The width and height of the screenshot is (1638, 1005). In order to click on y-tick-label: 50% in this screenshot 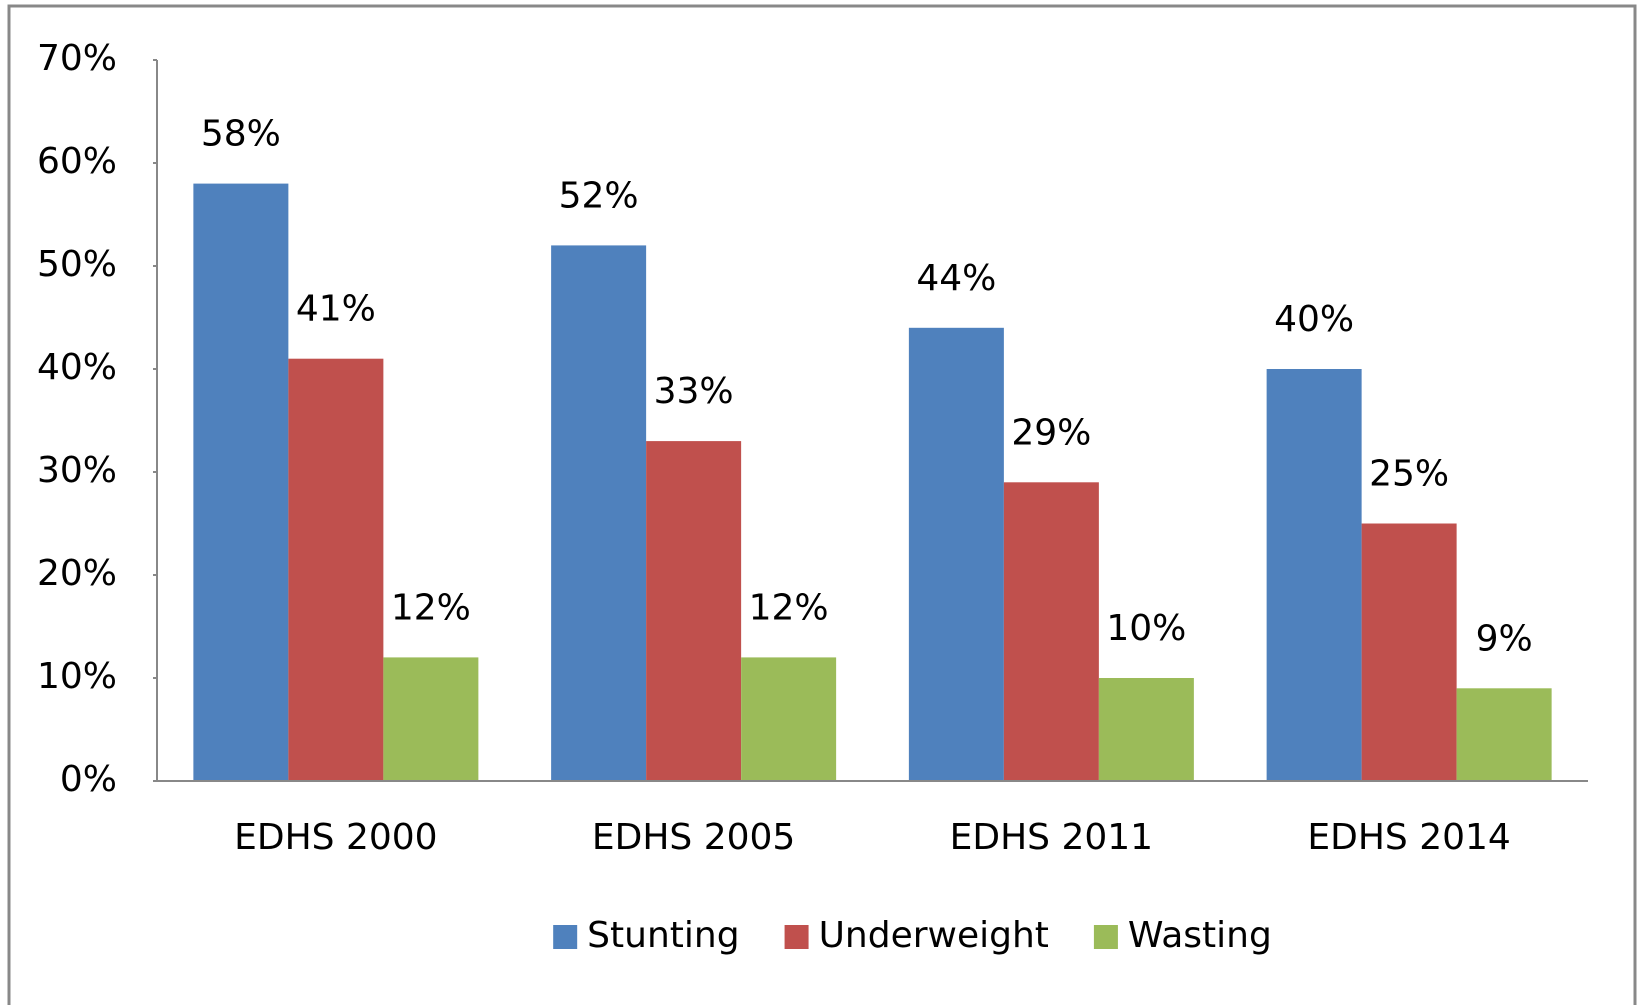, I will do `click(77, 264)`.